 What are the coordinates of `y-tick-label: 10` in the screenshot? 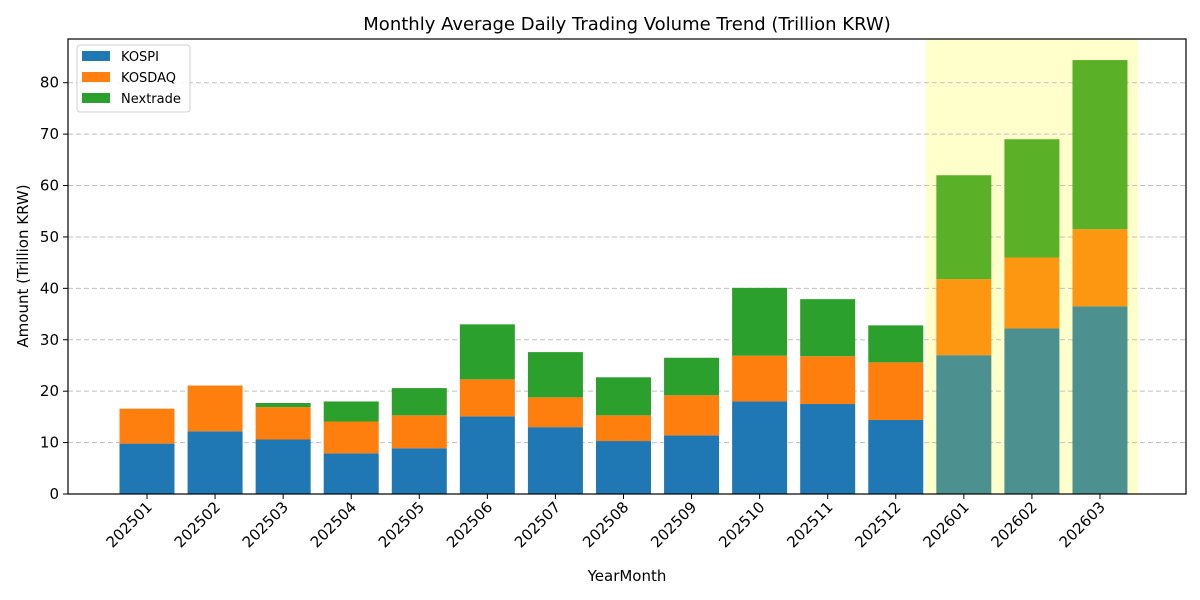 It's located at (49, 443).